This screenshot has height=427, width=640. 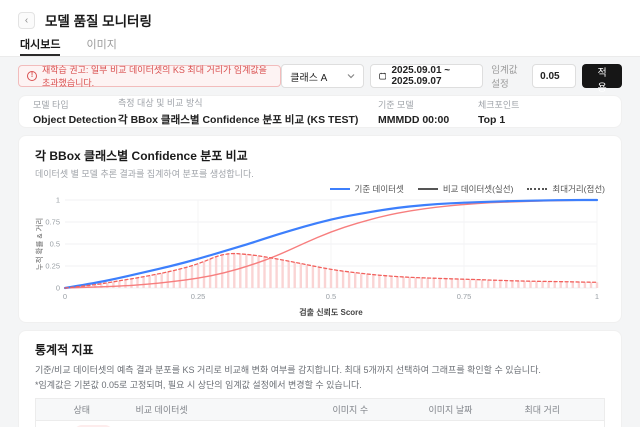 I want to click on meta-label: 측정 대상 및 비교 방식, so click(x=160, y=103).